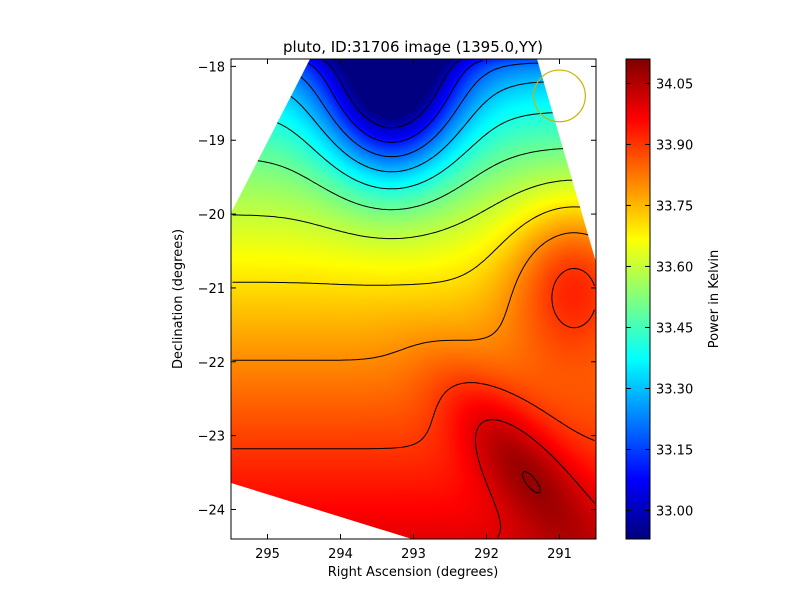 This screenshot has width=800, height=600. I want to click on x-tick-label: 293, so click(413, 554).